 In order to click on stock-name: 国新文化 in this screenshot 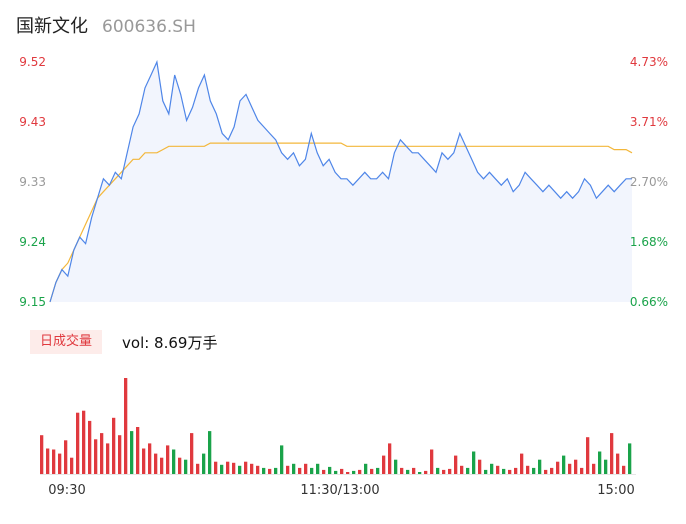, I will do `click(52, 26)`.